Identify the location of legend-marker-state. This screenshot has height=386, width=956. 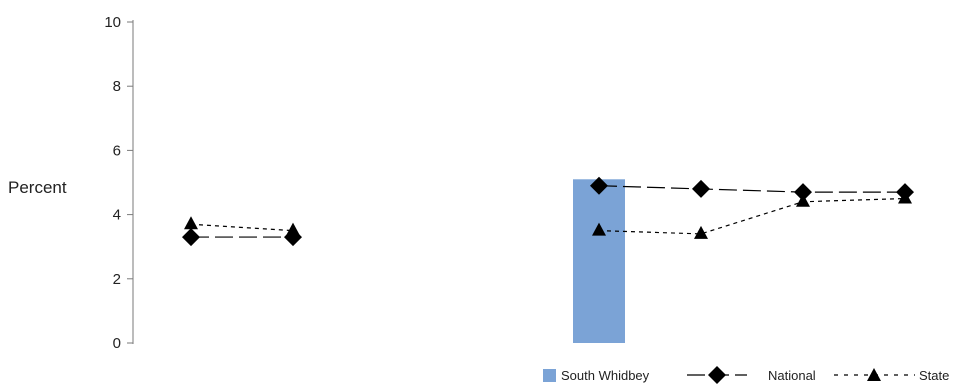
(874, 374).